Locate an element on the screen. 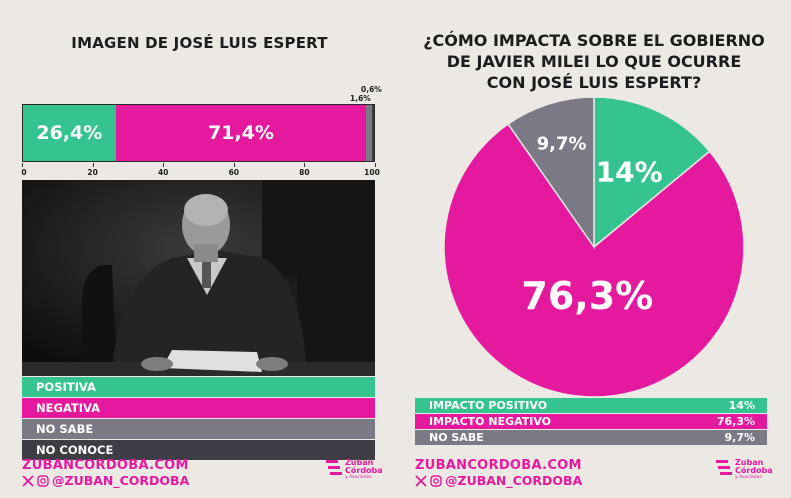  legend-item: POSITIVA is located at coordinates (198, 387).